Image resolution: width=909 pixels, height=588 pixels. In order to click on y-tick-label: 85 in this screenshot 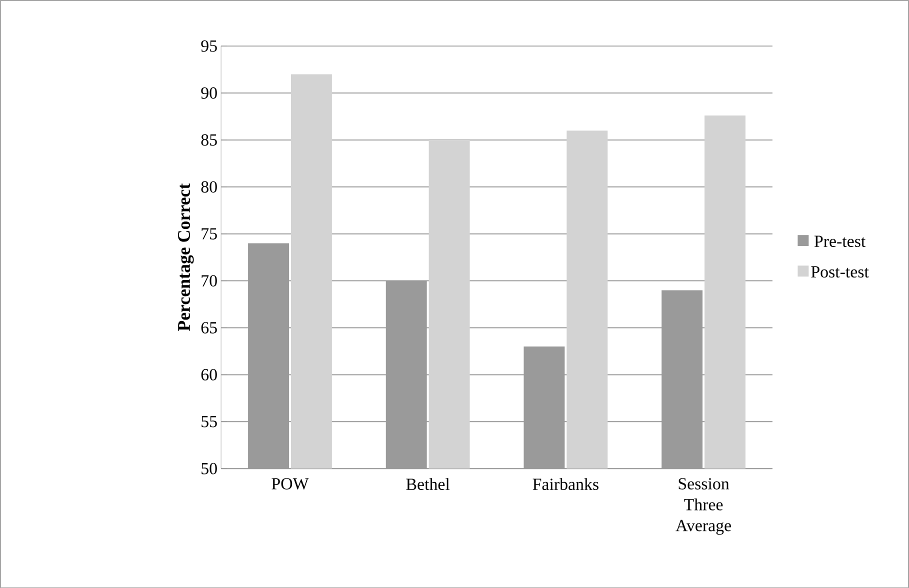, I will do `click(209, 140)`.